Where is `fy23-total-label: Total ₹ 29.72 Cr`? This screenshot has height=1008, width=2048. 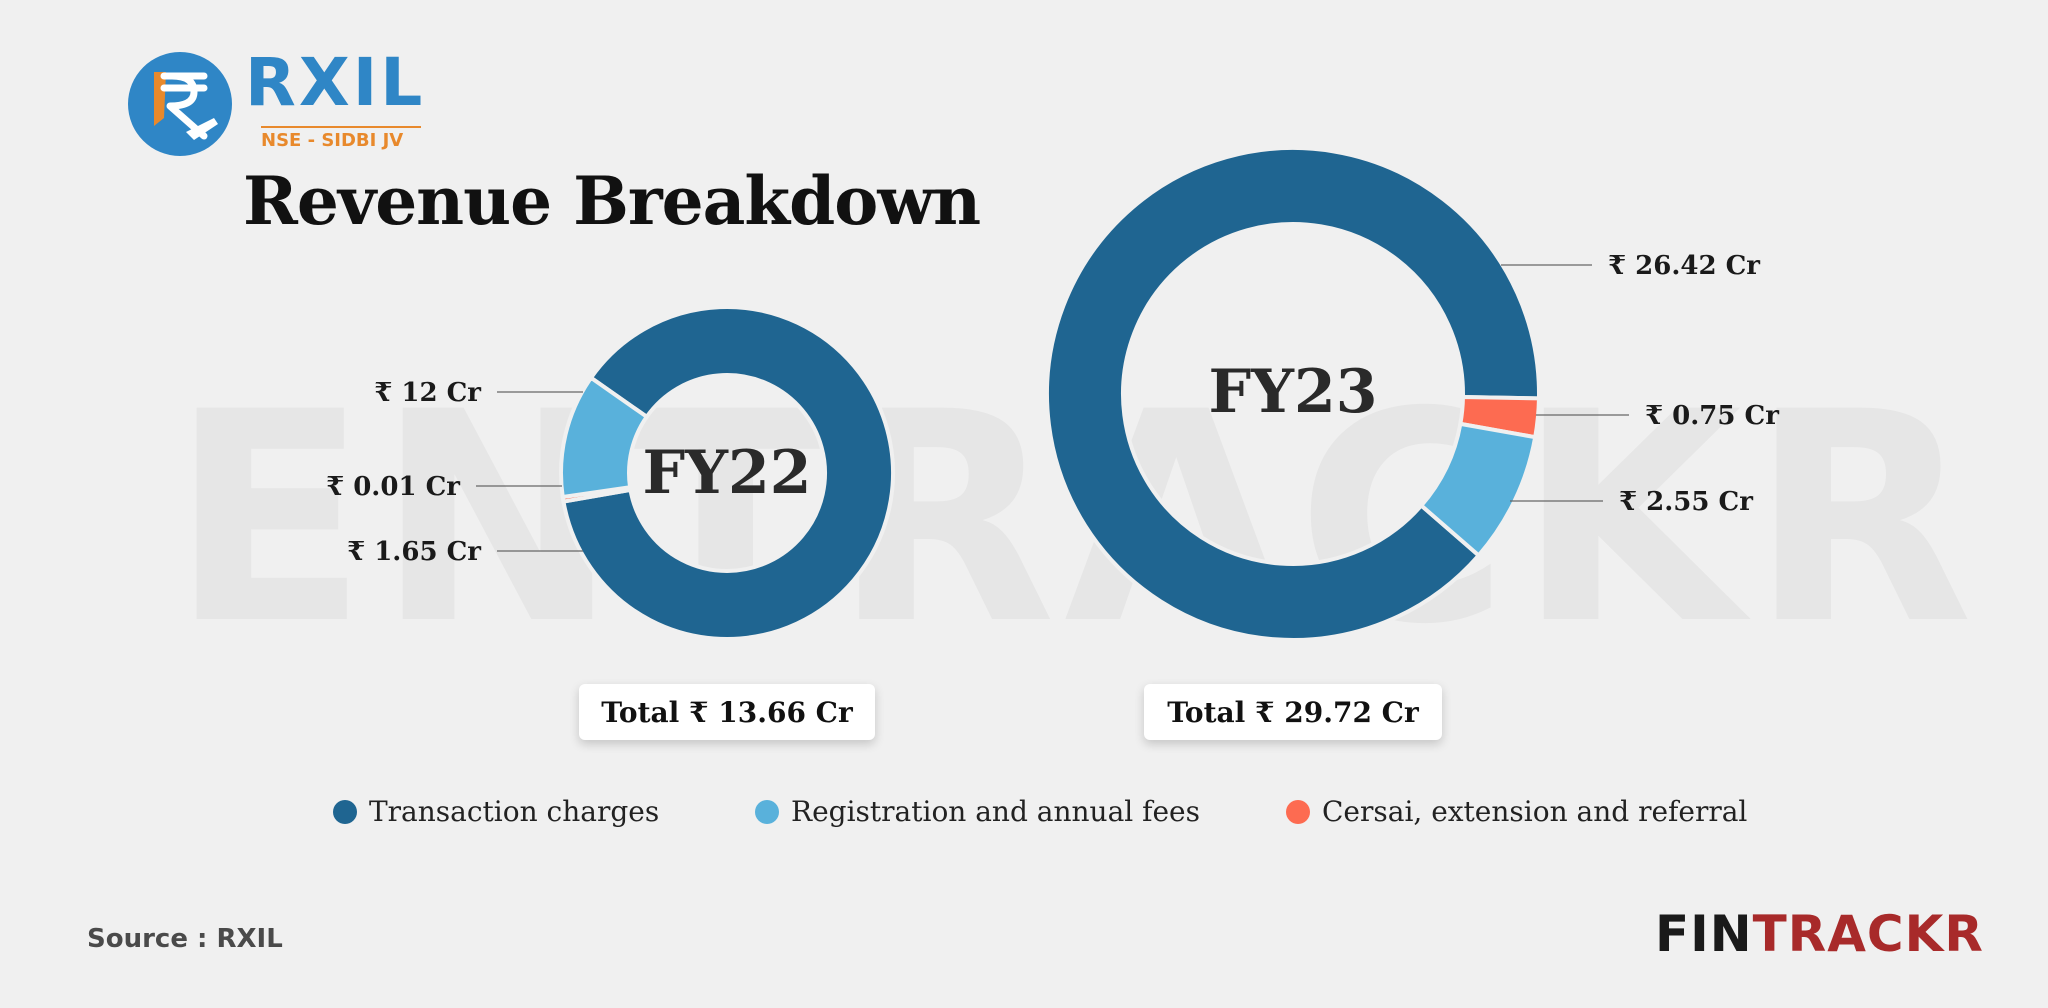 fy23-total-label: Total ₹ 29.72 Cr is located at coordinates (1293, 712).